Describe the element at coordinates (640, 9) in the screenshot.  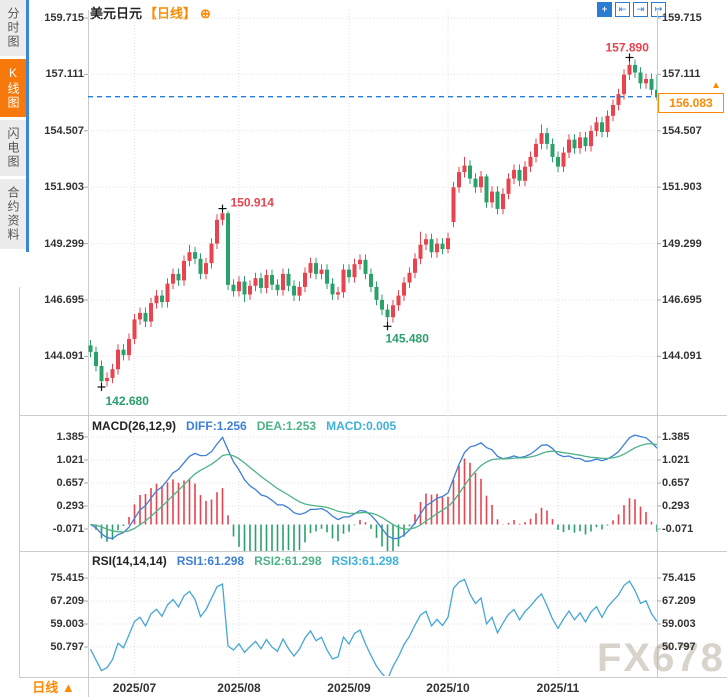
I see `expand-x-icon: ⇥` at that location.